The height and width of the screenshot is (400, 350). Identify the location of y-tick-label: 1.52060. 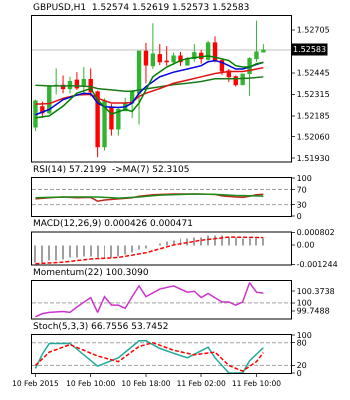
(313, 137).